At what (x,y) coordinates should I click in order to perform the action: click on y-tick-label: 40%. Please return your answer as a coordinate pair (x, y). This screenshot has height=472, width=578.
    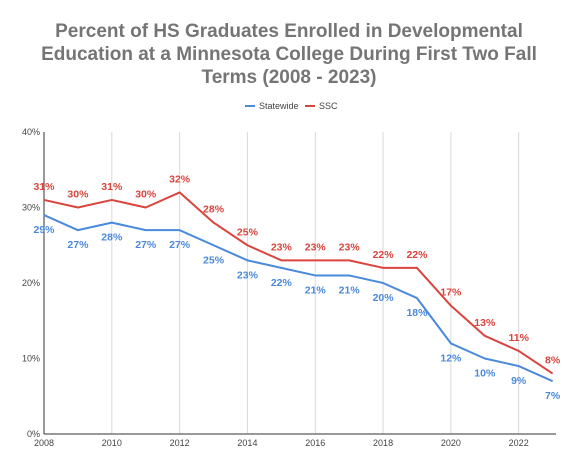
    Looking at the image, I should click on (31, 132).